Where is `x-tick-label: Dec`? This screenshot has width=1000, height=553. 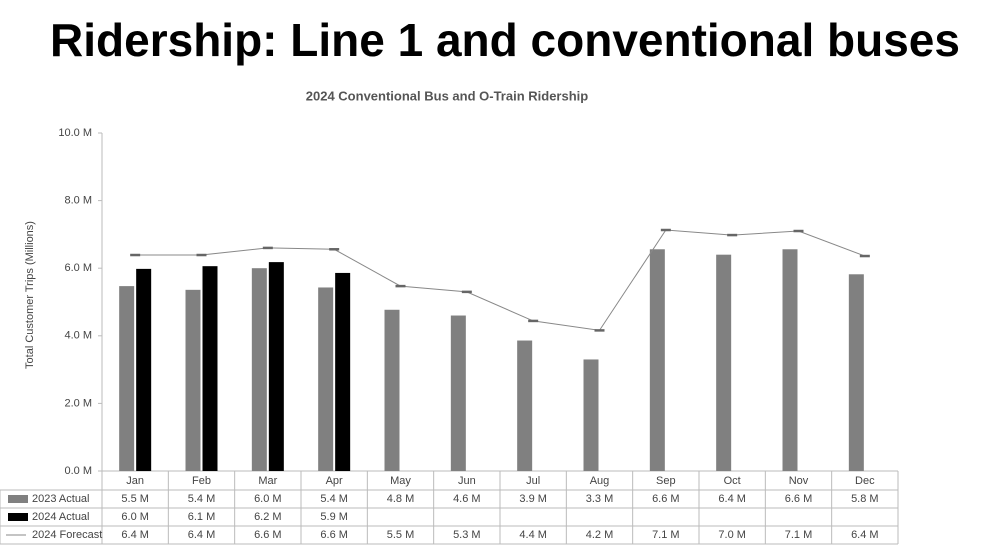 x-tick-label: Dec is located at coordinates (865, 481).